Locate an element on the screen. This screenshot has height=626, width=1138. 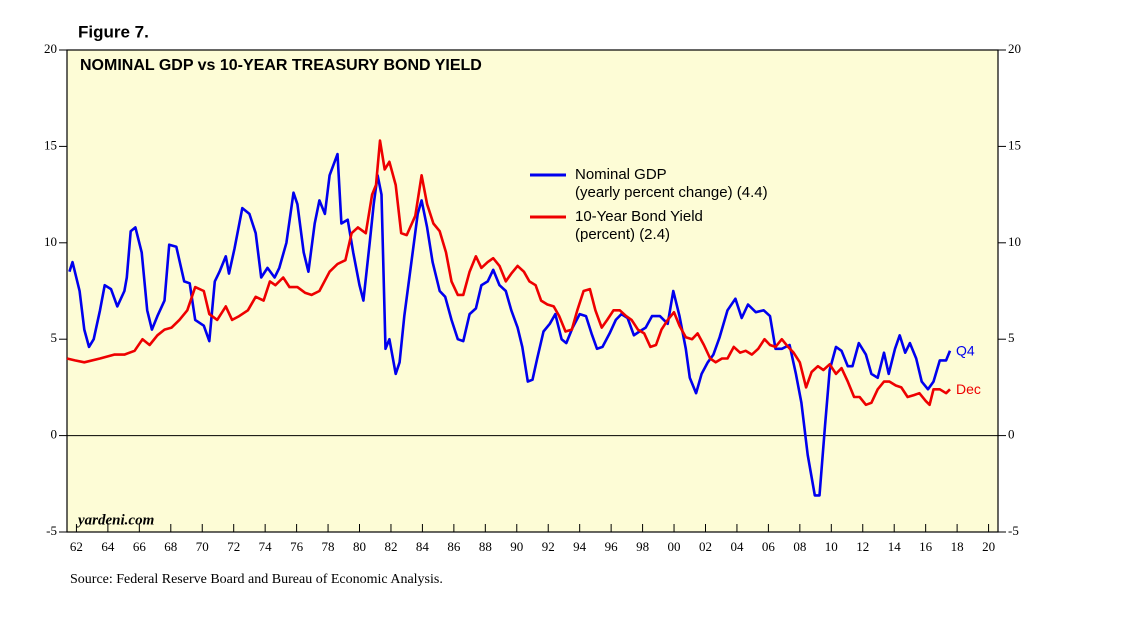
x-tick-label: 14 is located at coordinates (895, 546).